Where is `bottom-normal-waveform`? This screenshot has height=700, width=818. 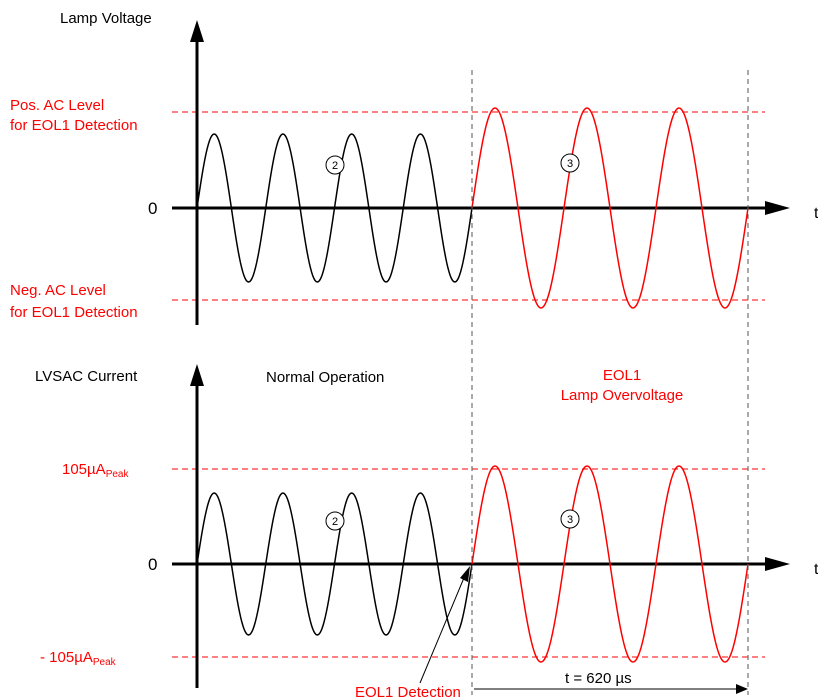 bottom-normal-waveform is located at coordinates (334, 564).